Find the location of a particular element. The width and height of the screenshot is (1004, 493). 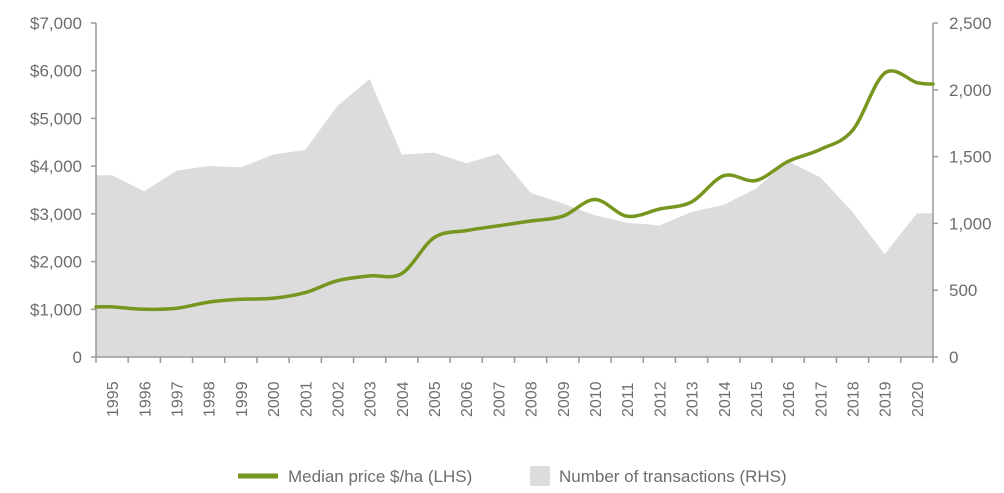

right-tick-label: 1,500 is located at coordinates (970, 157).